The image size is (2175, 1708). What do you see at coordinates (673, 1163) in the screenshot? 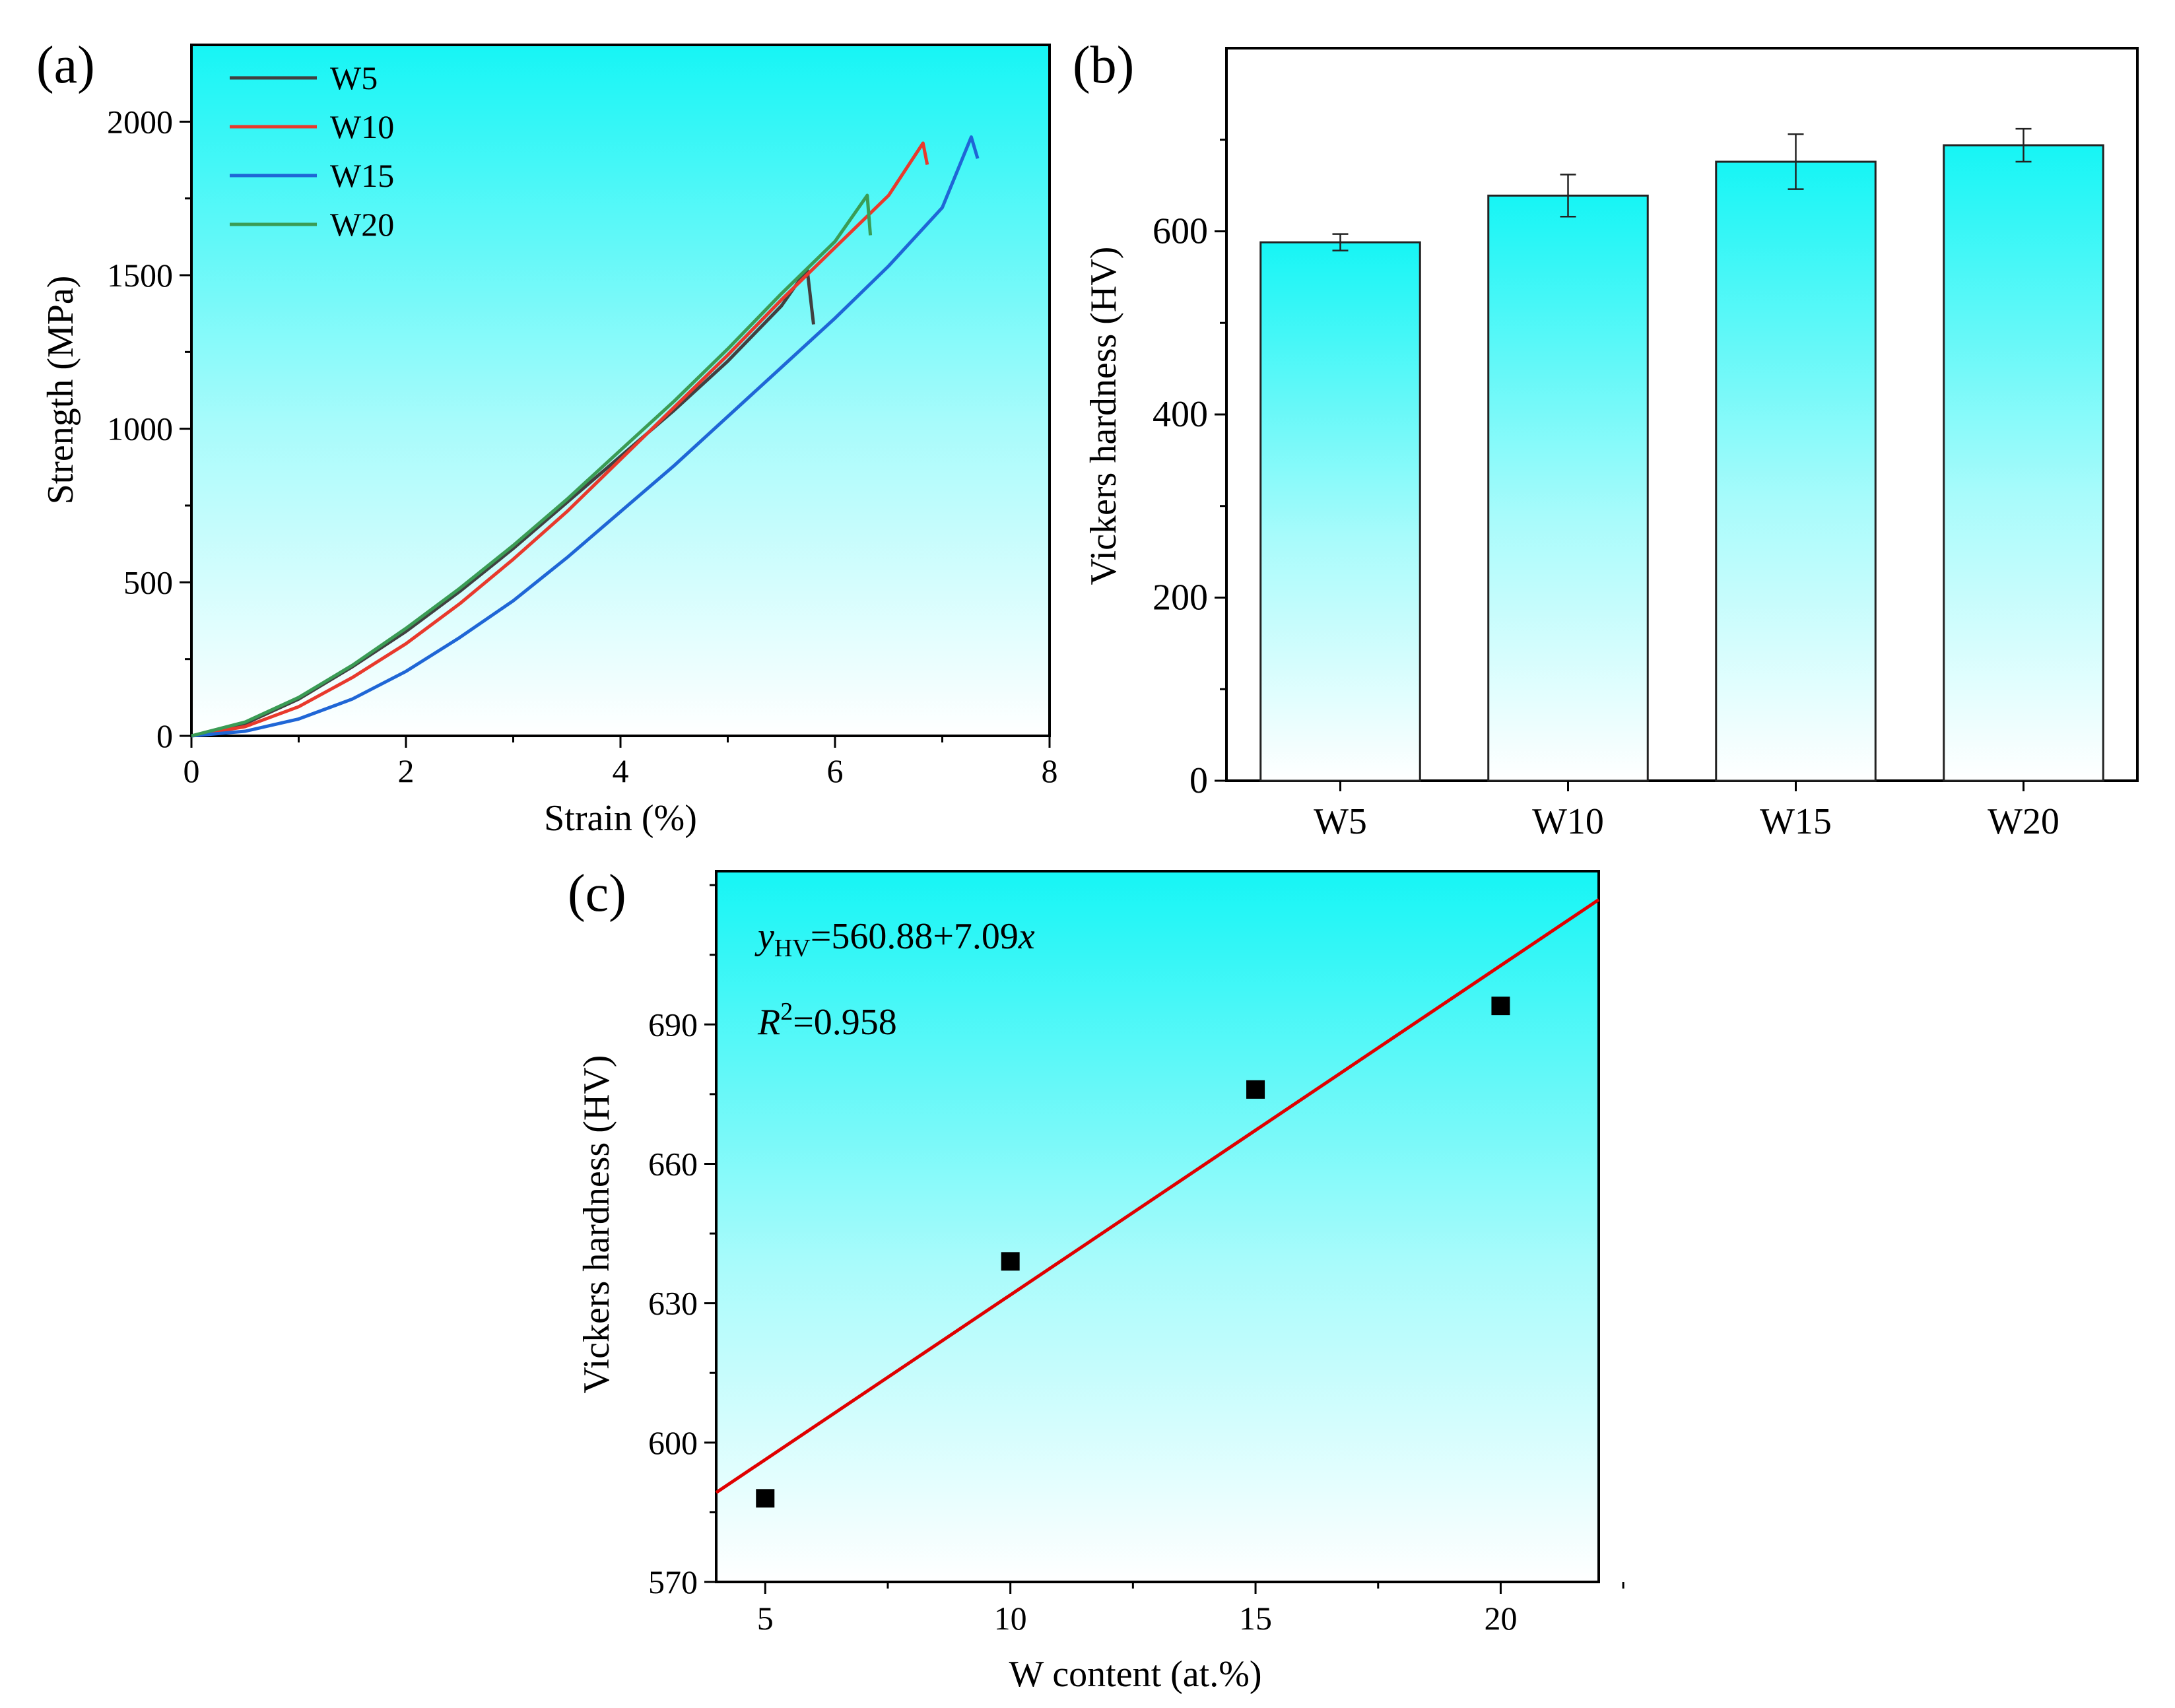
I see `y-tick-label-c: 660` at bounding box center [673, 1163].